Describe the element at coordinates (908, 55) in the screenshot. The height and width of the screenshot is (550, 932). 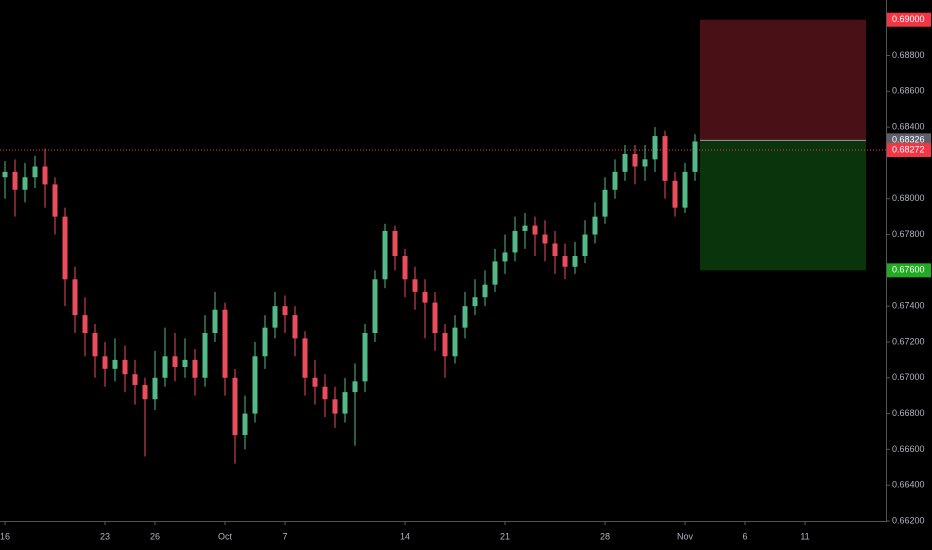
I see `y-tick-label: 0.68800` at that location.